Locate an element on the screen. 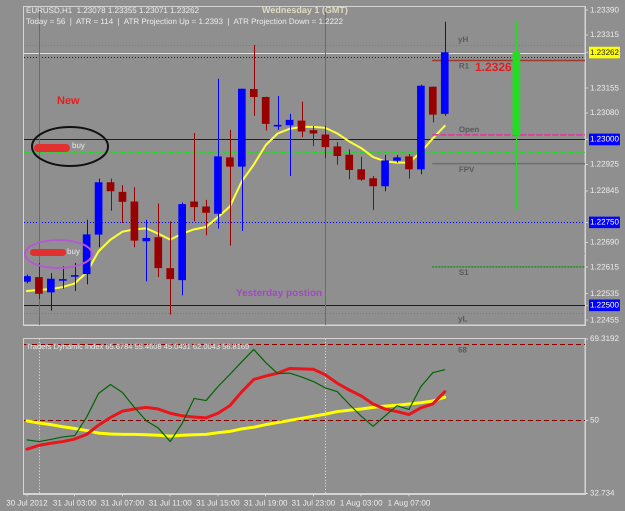 The height and width of the screenshot is (511, 625). x-tick-label: 1 Aug 07:00 is located at coordinates (409, 503).